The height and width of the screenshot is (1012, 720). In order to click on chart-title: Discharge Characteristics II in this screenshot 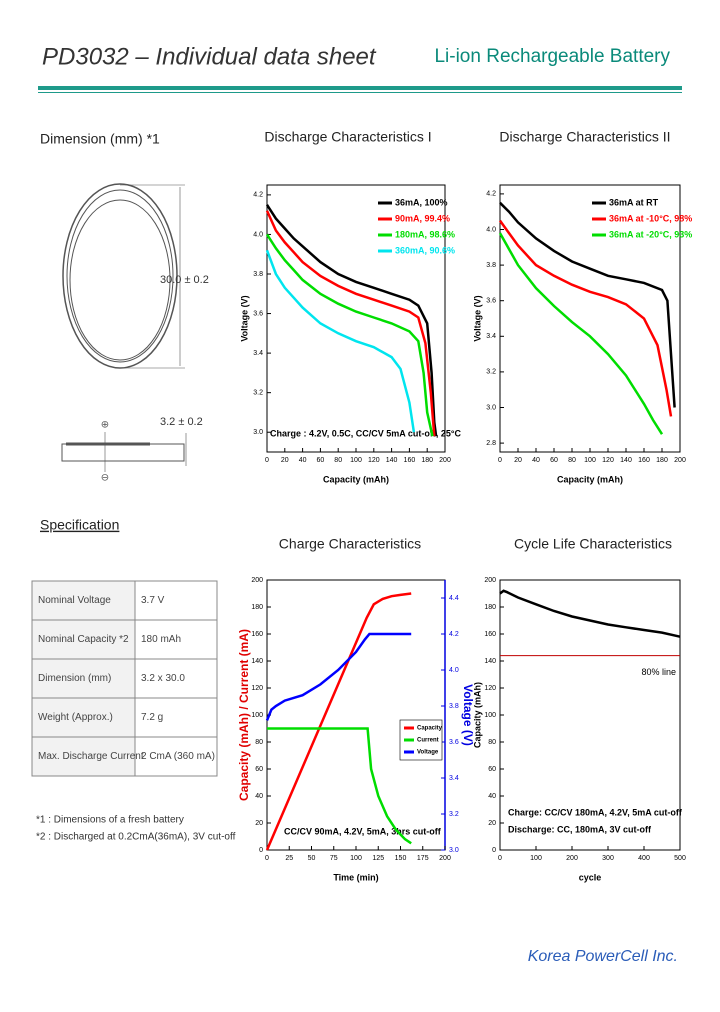, I will do `click(584, 137)`.